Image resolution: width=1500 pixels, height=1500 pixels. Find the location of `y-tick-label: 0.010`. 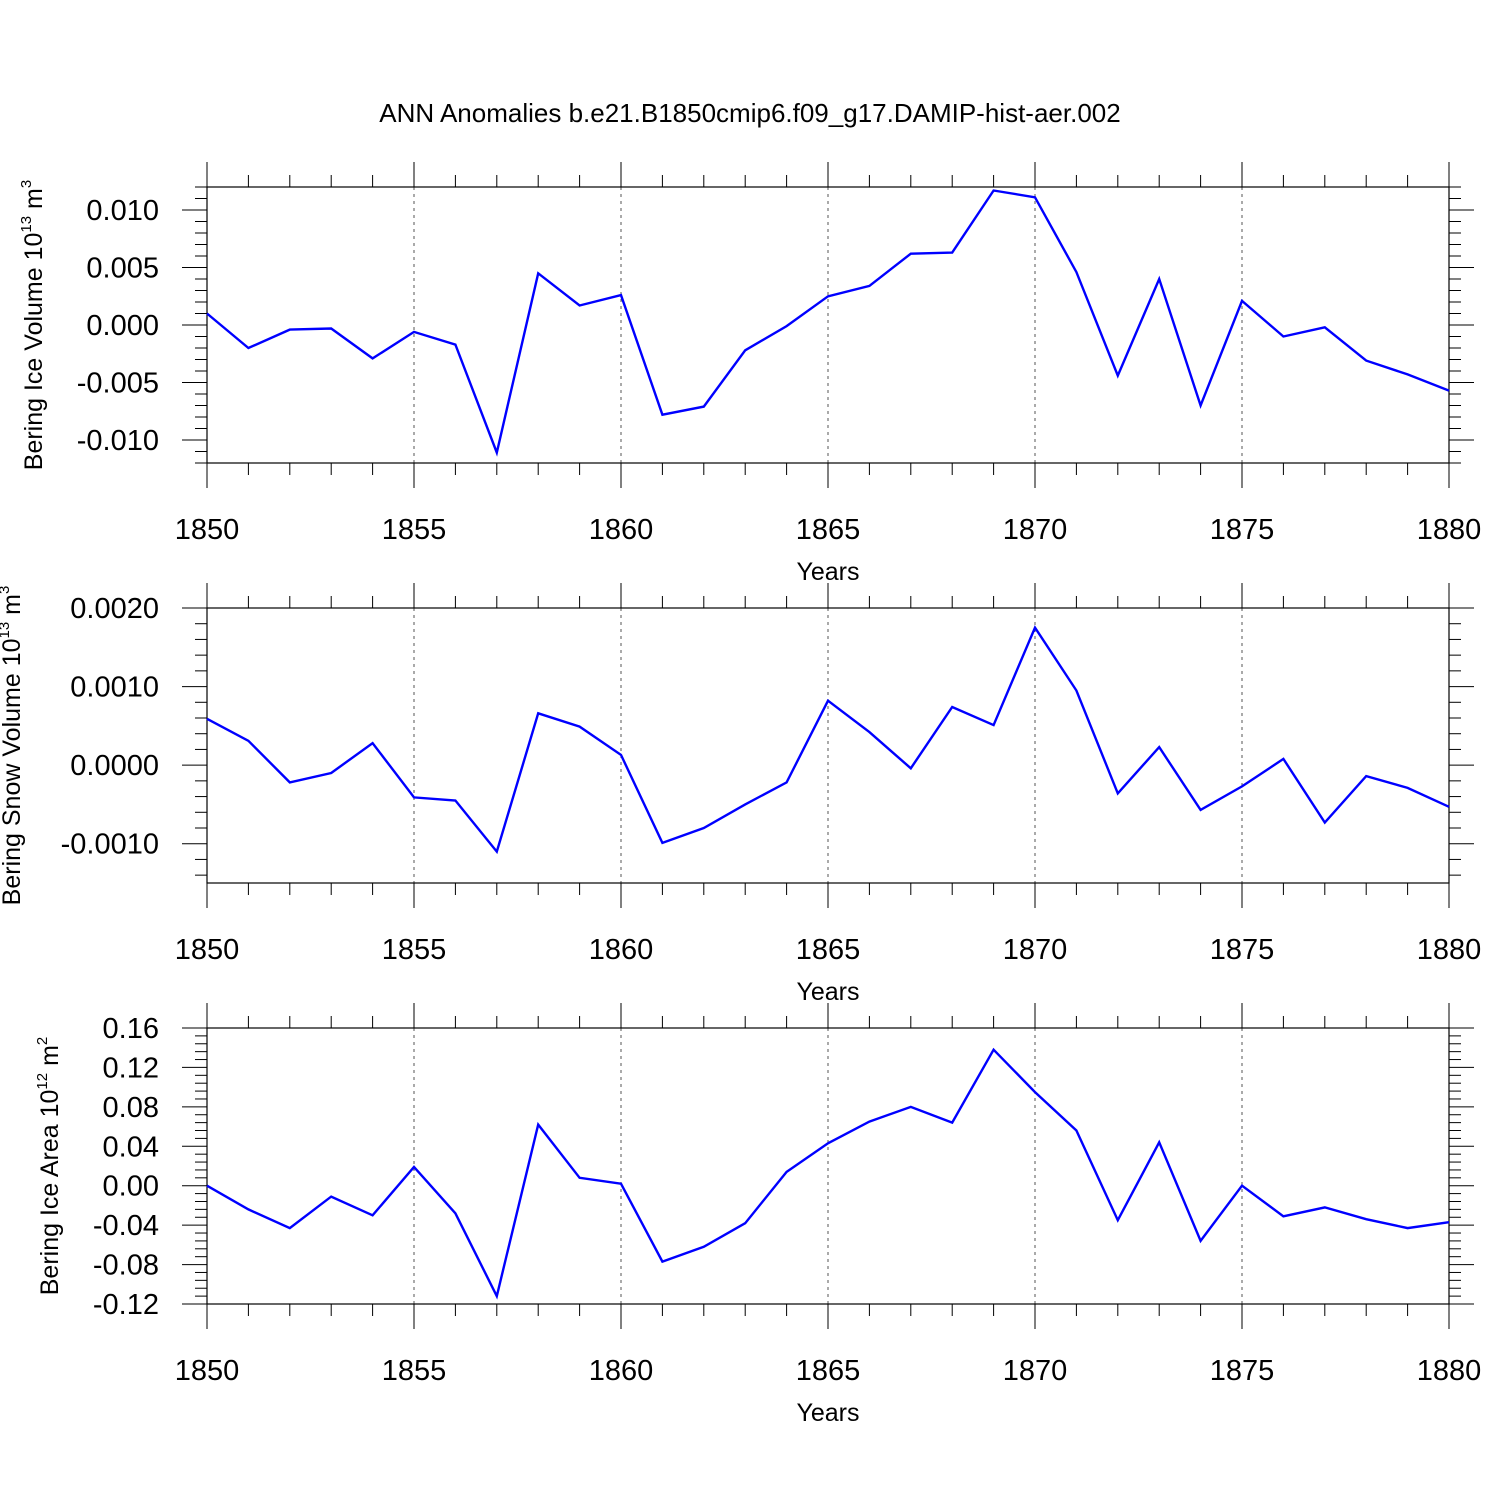

y-tick-label: 0.010 is located at coordinates (122, 211).